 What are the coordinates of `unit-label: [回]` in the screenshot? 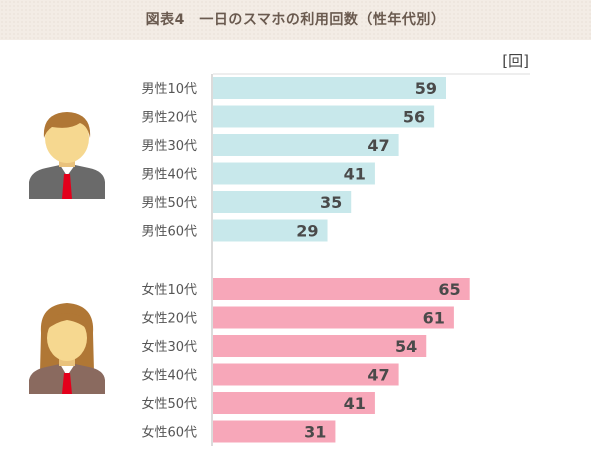 It's located at (515, 61).